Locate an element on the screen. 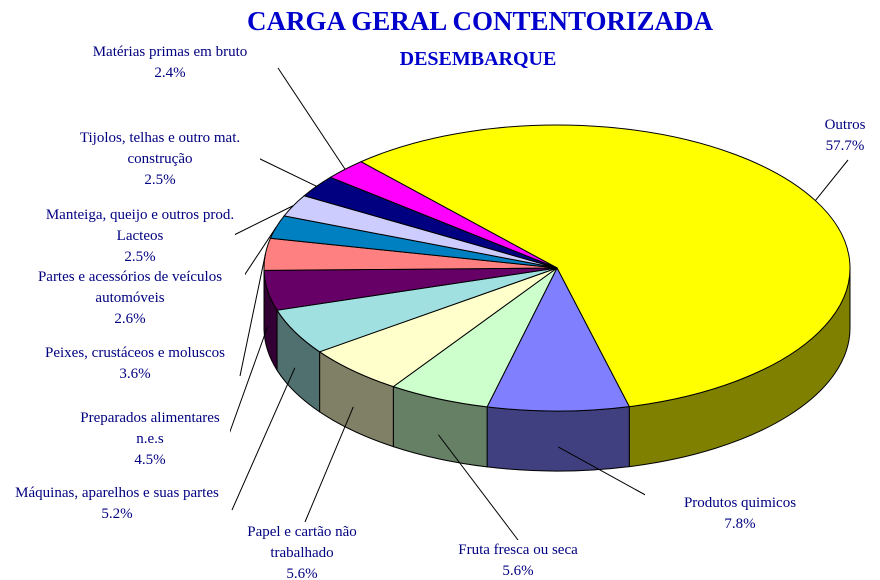 The width and height of the screenshot is (880, 580). category-label: Matérias primas em bruto is located at coordinates (170, 52).